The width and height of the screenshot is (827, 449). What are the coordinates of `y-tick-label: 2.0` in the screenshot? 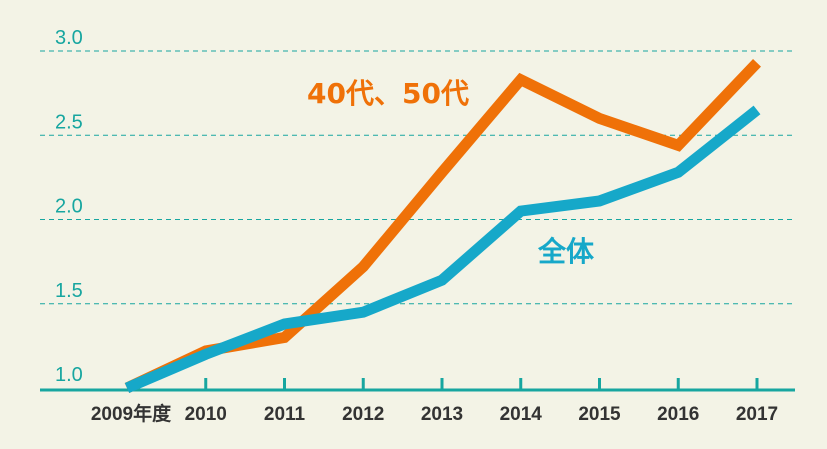 It's located at (69, 207).